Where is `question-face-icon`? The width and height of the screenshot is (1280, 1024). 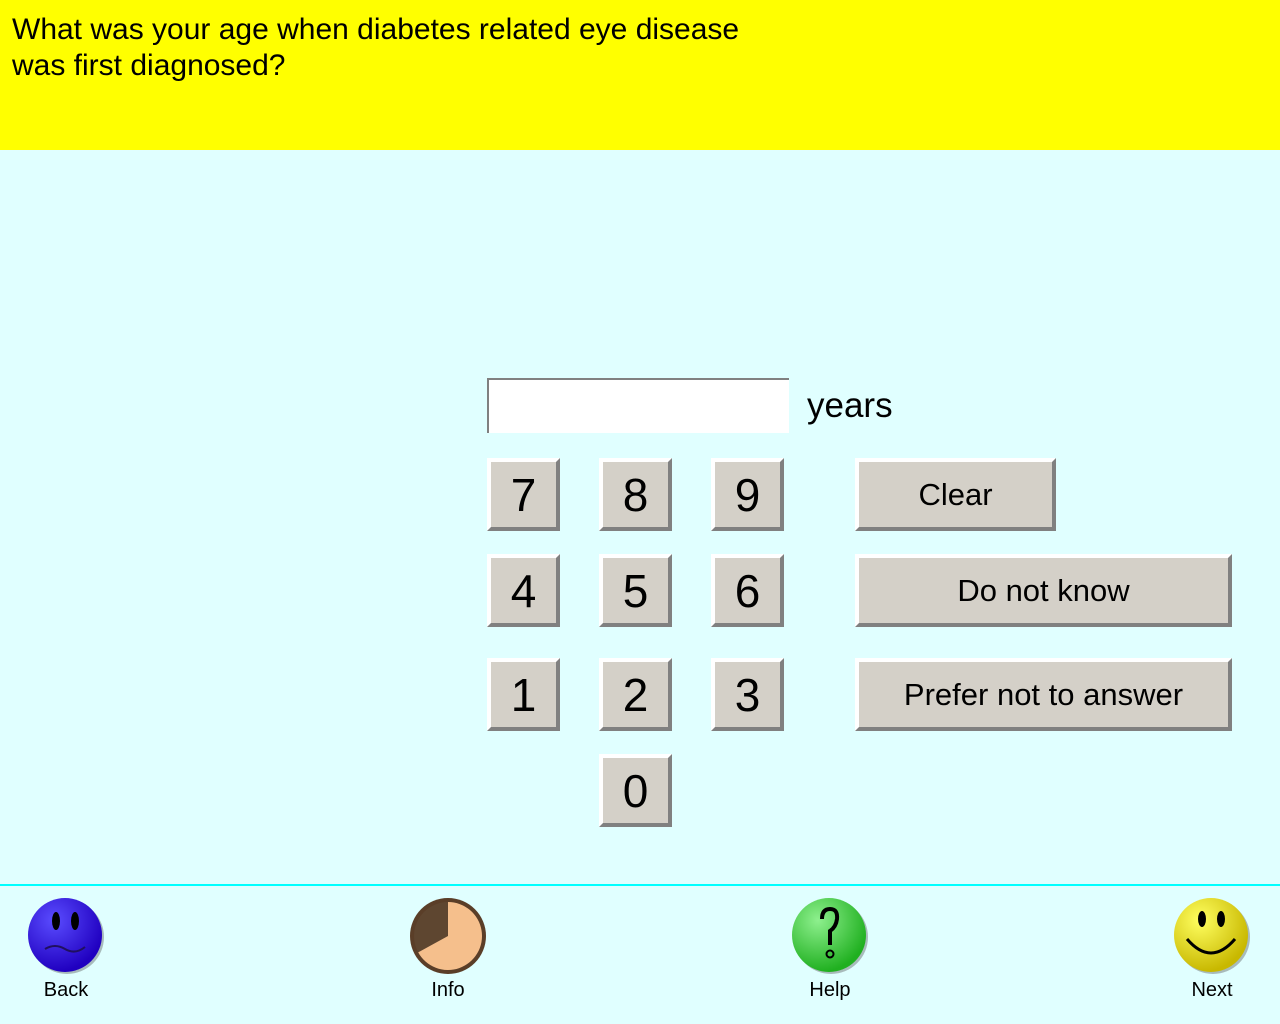
question-face-icon is located at coordinates (830, 936).